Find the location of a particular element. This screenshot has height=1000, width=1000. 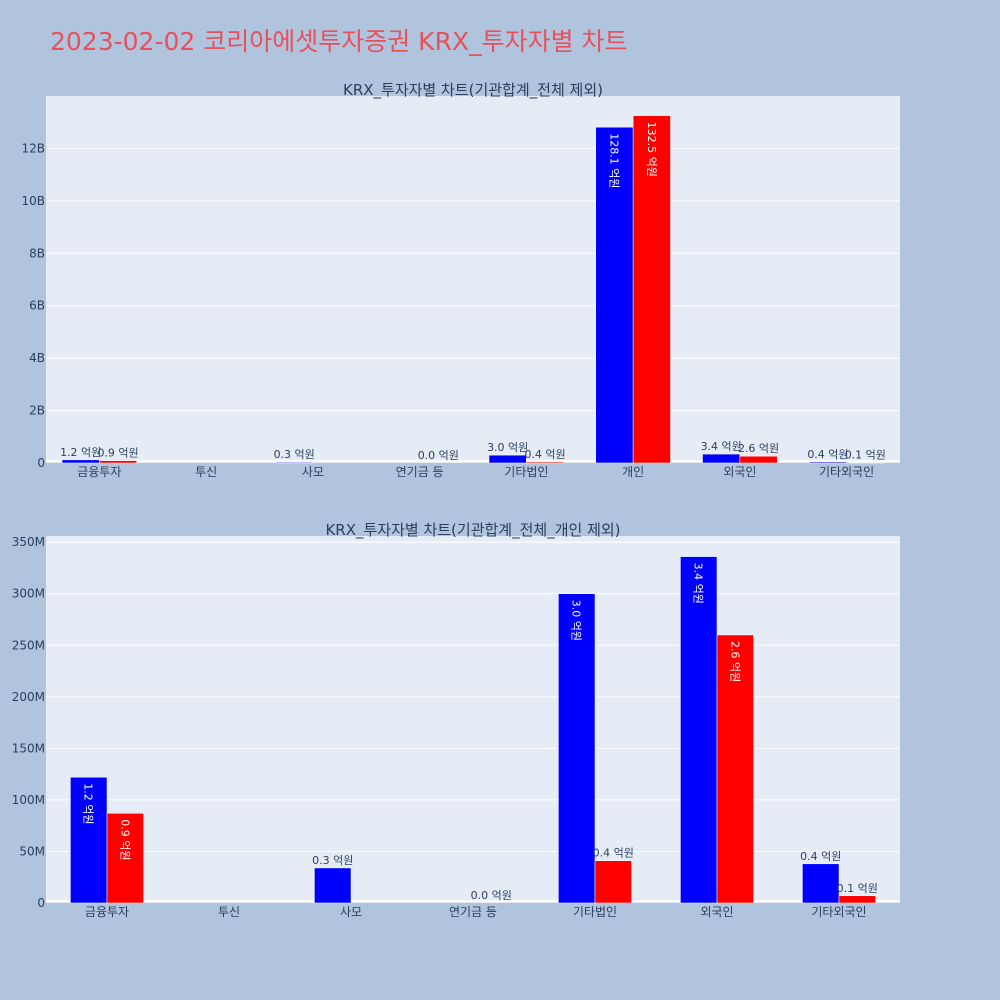

y-tick-label: 8B is located at coordinates (37, 253).